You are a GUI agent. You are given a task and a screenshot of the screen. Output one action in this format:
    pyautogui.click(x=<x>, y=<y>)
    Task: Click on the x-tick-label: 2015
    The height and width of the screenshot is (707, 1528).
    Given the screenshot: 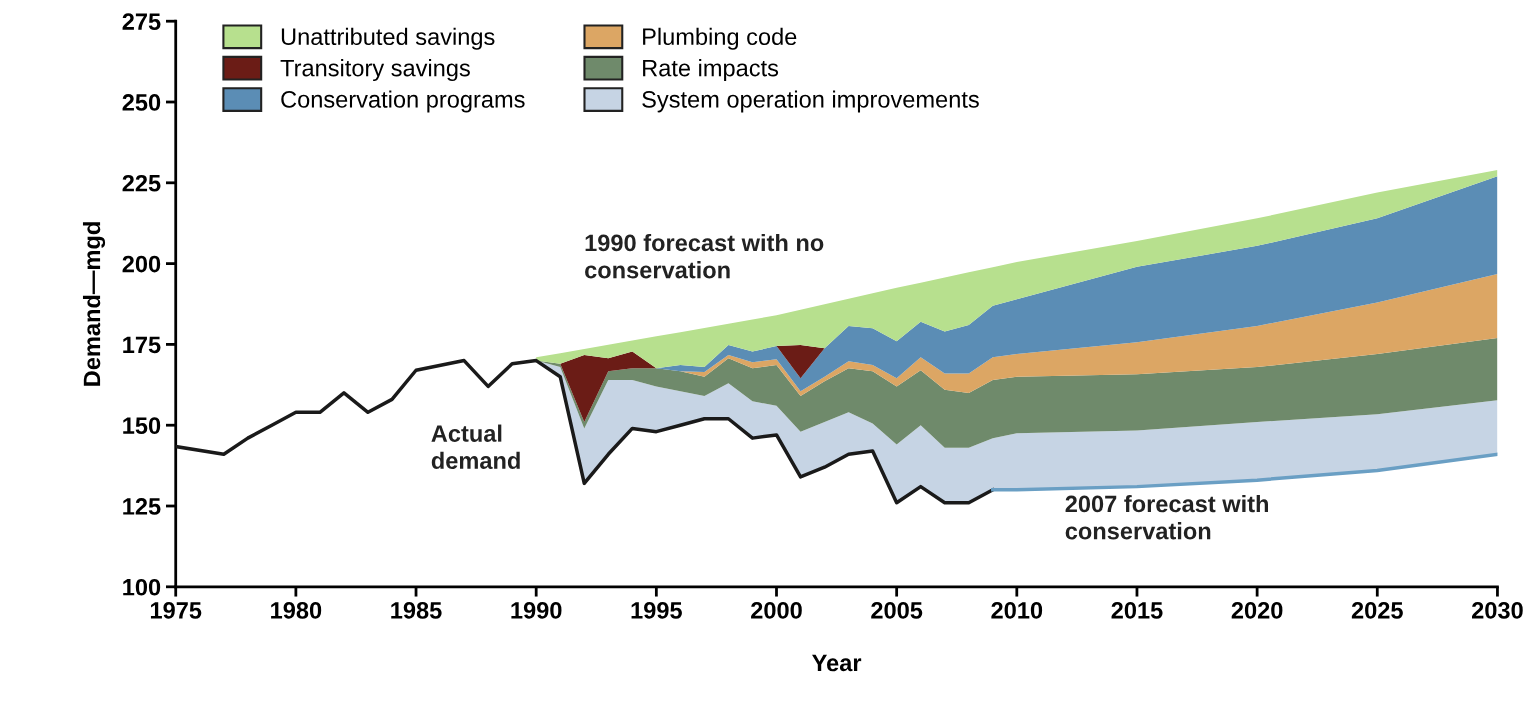 What is the action you would take?
    pyautogui.click(x=1137, y=610)
    